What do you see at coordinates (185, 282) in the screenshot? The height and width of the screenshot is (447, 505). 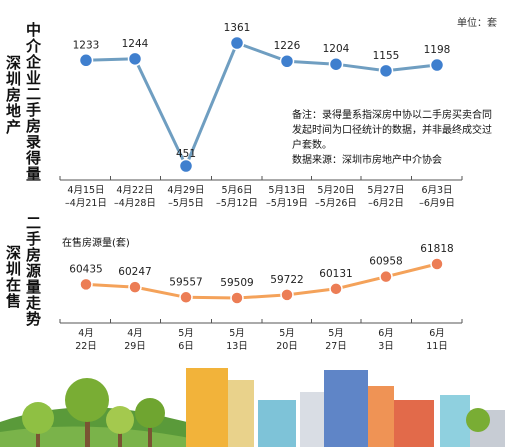 I see `data-label: 59557` at bounding box center [185, 282].